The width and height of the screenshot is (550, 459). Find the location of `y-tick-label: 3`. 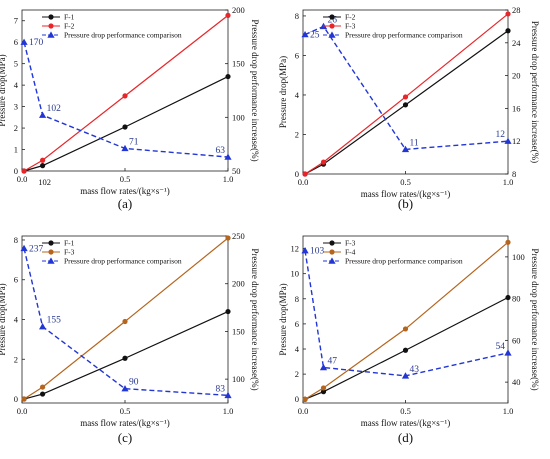

y-tick-label: 3 is located at coordinates (16, 107).